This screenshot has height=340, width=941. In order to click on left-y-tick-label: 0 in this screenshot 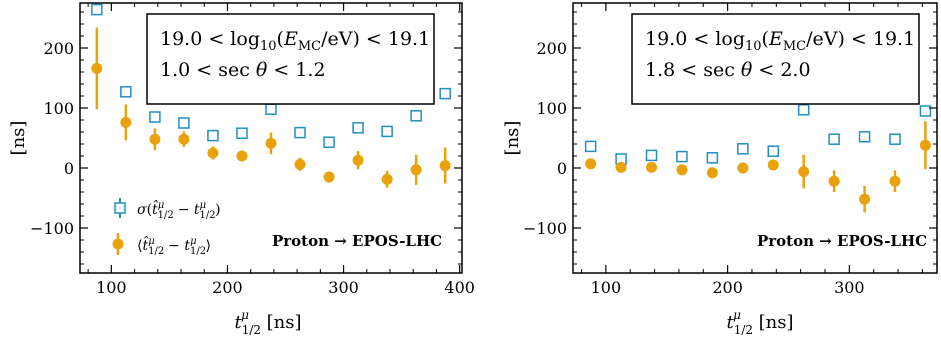, I will do `click(69, 168)`.